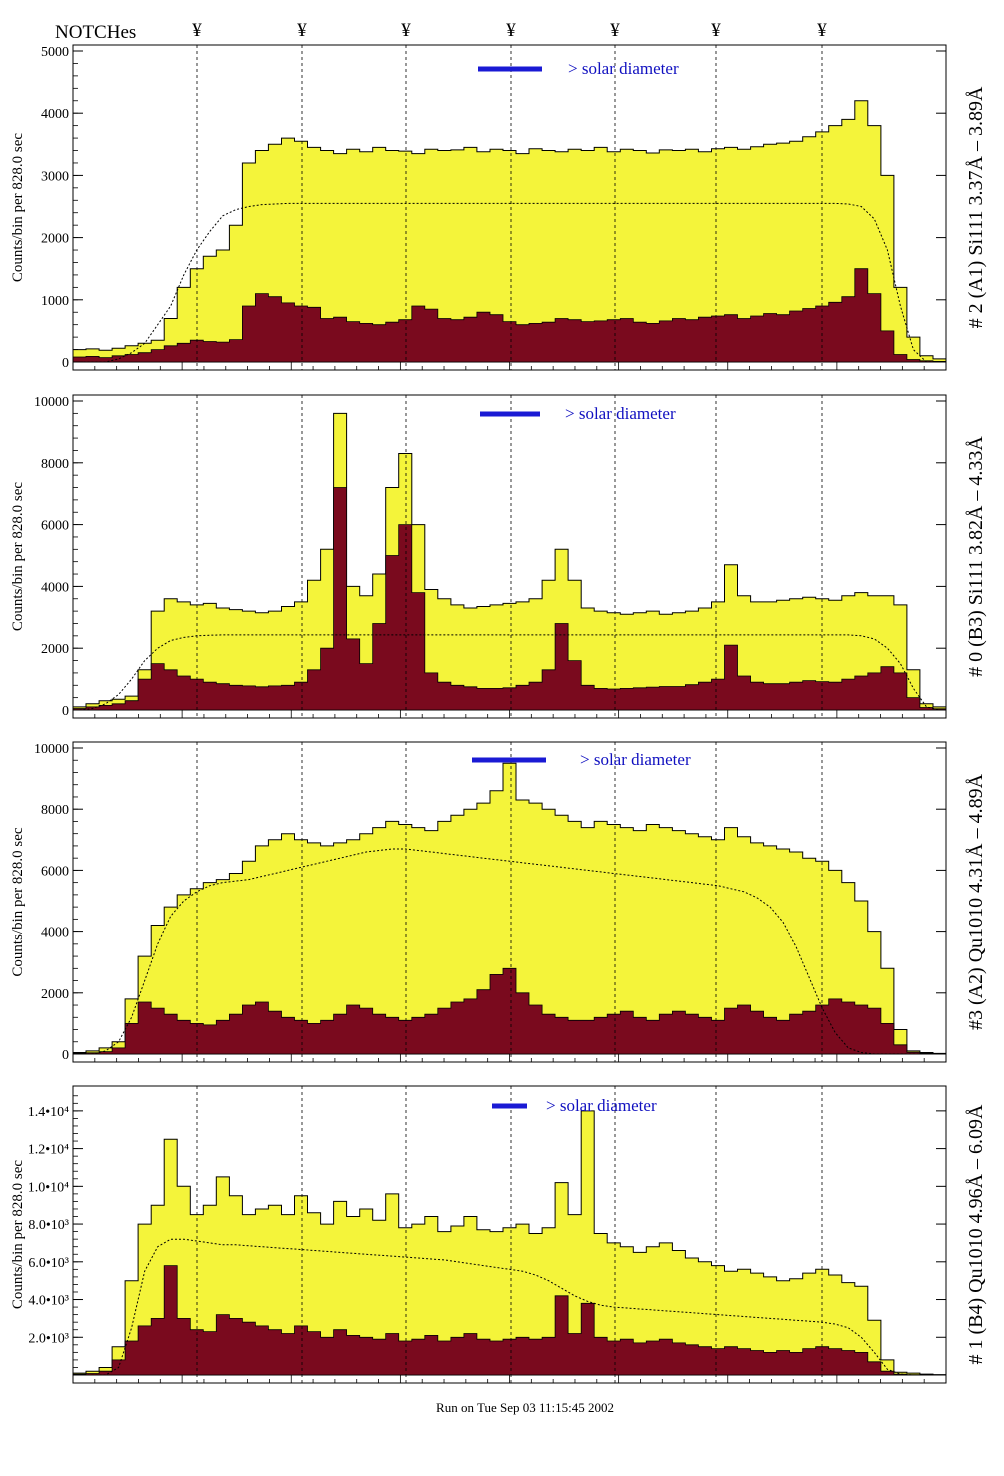 The height and width of the screenshot is (1476, 1004). I want to click on y-tick-label: 8.0•10³, so click(48, 1225).